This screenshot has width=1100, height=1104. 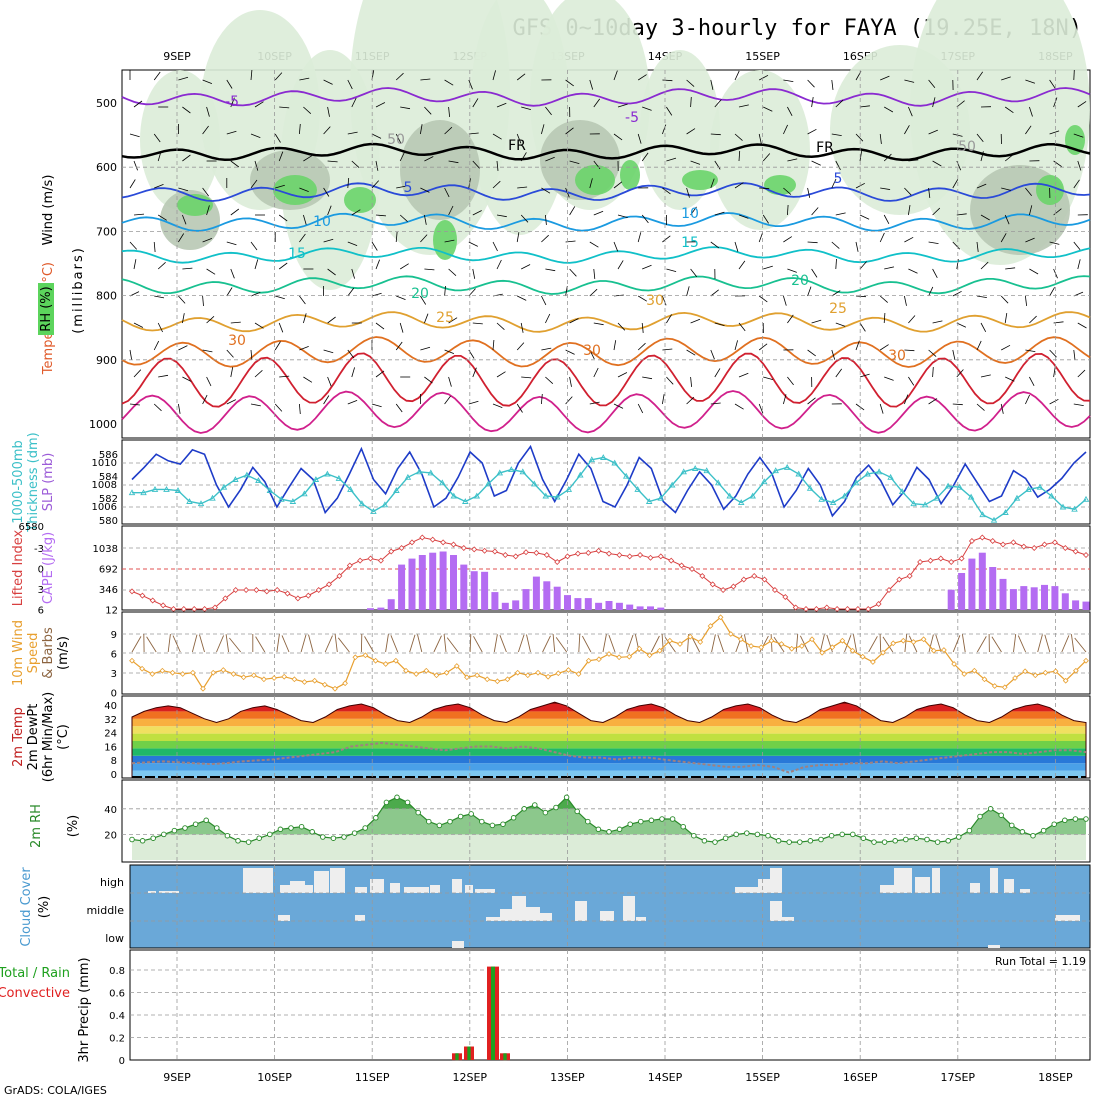 What do you see at coordinates (114, 635) in the screenshot?
I see `wind10m-tick: 9` at bounding box center [114, 635].